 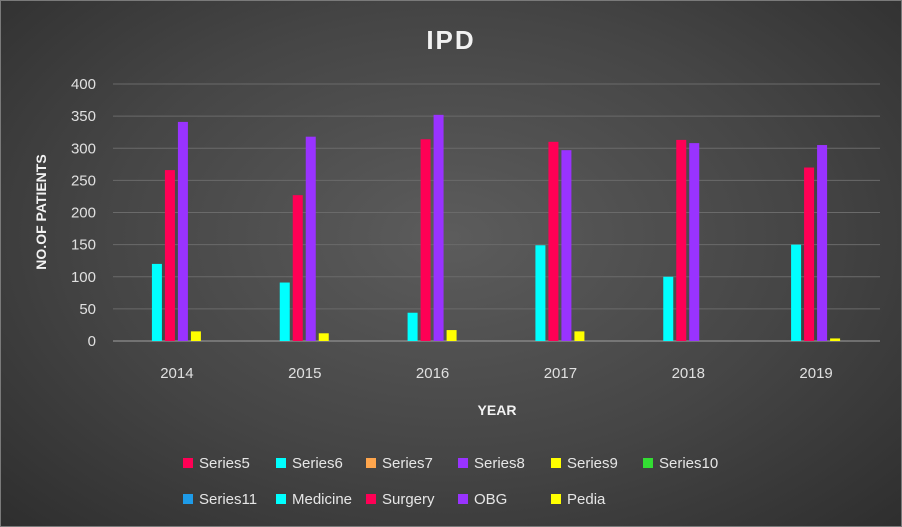 What do you see at coordinates (822, 243) in the screenshot?
I see `bar-obg-2019` at bounding box center [822, 243].